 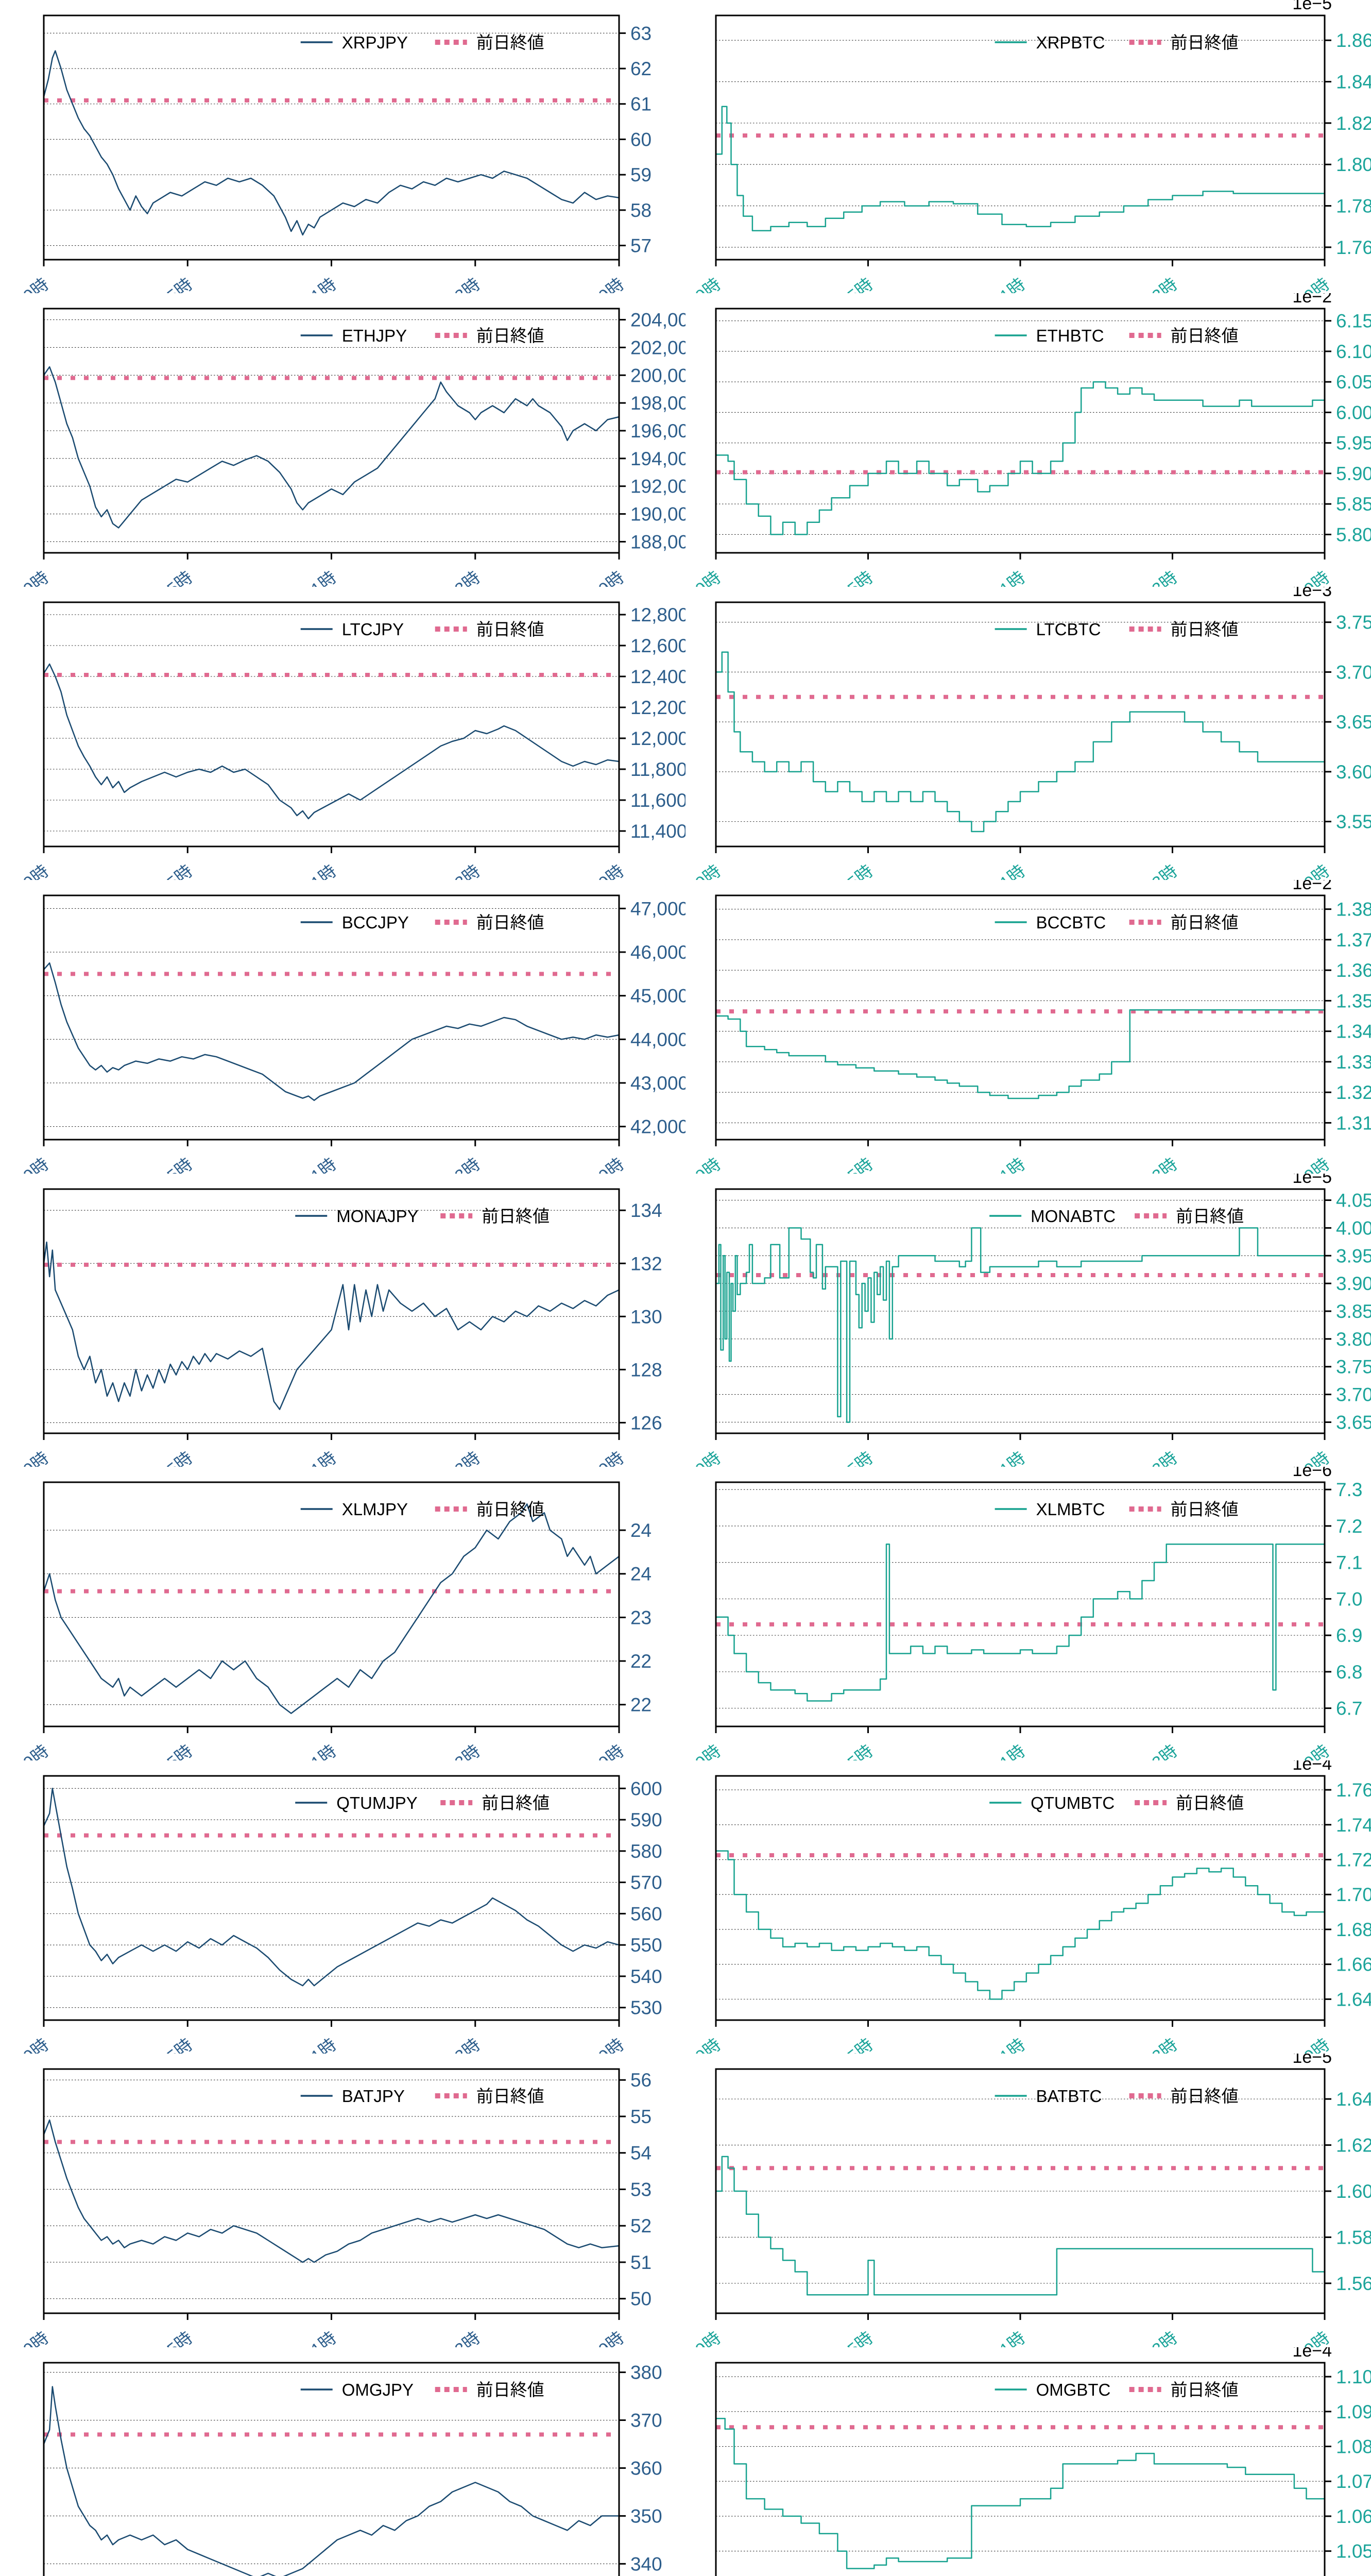 I want to click on y-tick-label: 4.05, so click(x=1353, y=1200).